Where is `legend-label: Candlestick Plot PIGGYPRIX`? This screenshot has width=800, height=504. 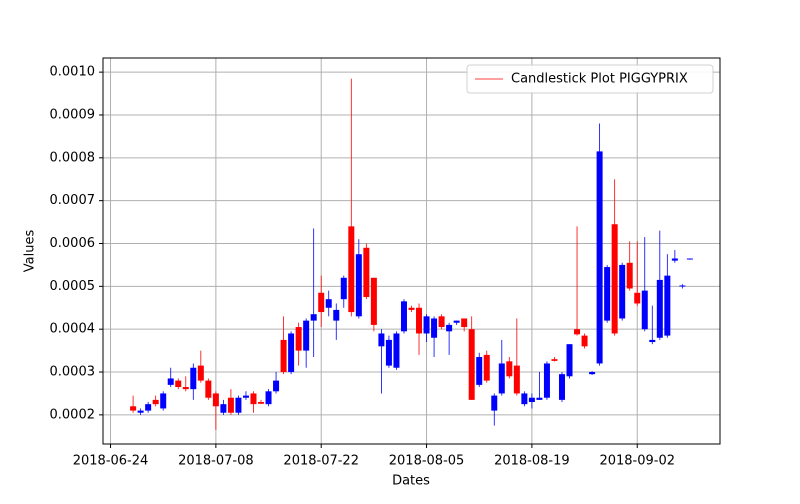 legend-label: Candlestick Plot PIGGYPRIX is located at coordinates (599, 79).